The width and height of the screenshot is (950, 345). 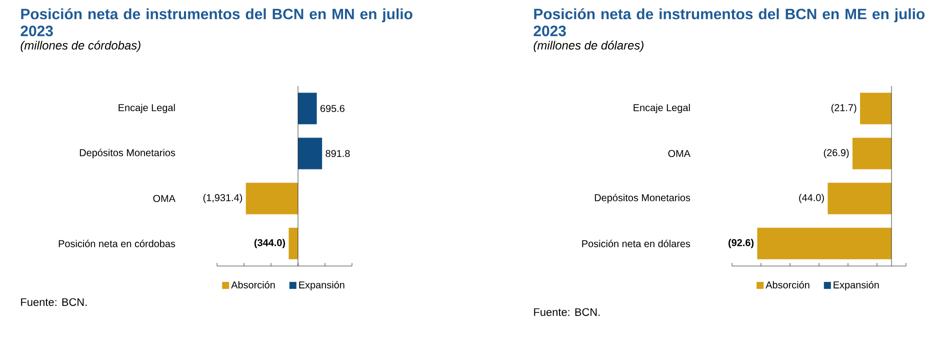 I want to click on data-label: (92.6), so click(x=741, y=243).